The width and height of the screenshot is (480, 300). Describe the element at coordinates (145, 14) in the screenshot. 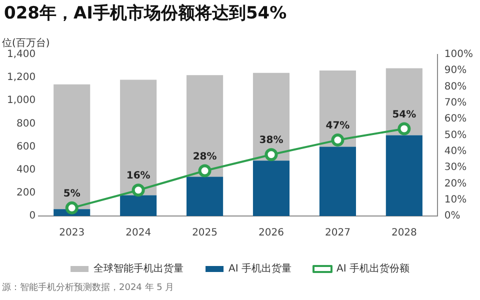

I see `chart-title: 028年，AI手机市场份额将达到54%` at that location.